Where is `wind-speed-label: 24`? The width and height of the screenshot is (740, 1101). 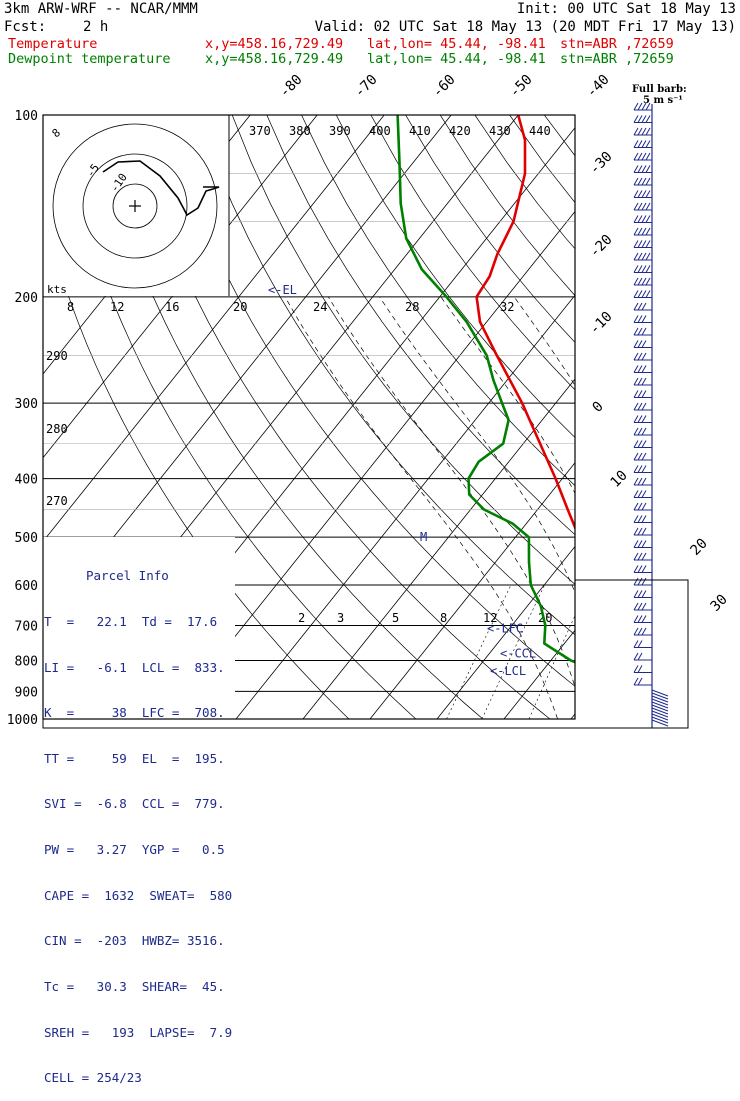 wind-speed-label: 24 is located at coordinates (320, 307).